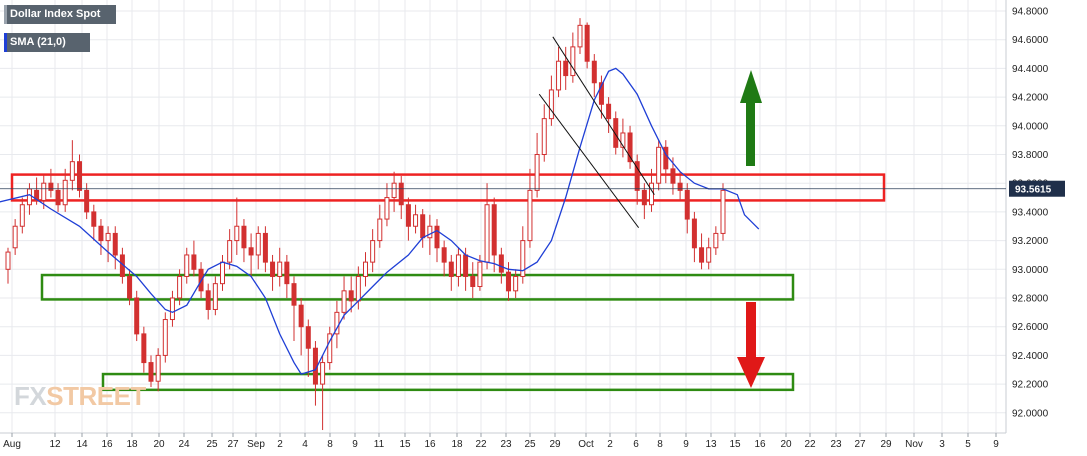  What do you see at coordinates (55, 14) in the screenshot?
I see `instrument-label: Dollar Index Spot` at bounding box center [55, 14].